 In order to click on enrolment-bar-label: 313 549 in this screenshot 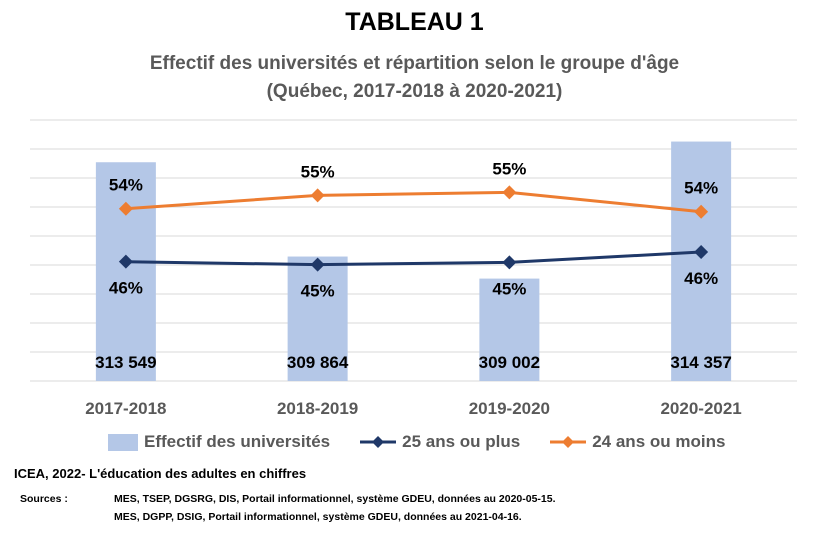, I will do `click(125, 362)`.